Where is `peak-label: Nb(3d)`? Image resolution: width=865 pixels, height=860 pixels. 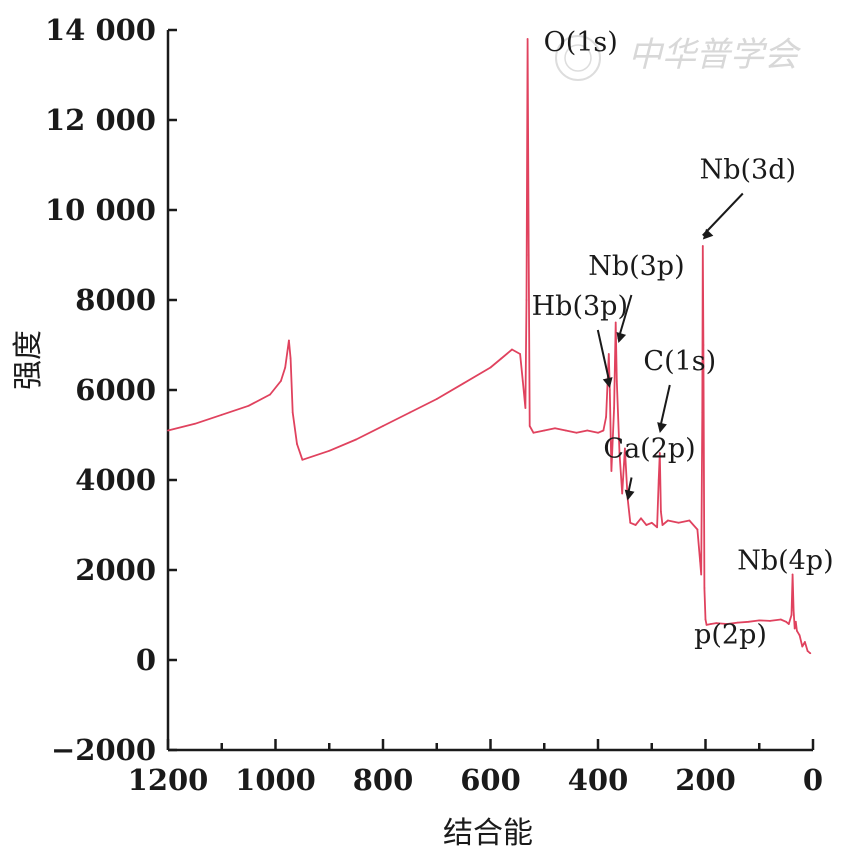 peak-label: Nb(3d) is located at coordinates (748, 170).